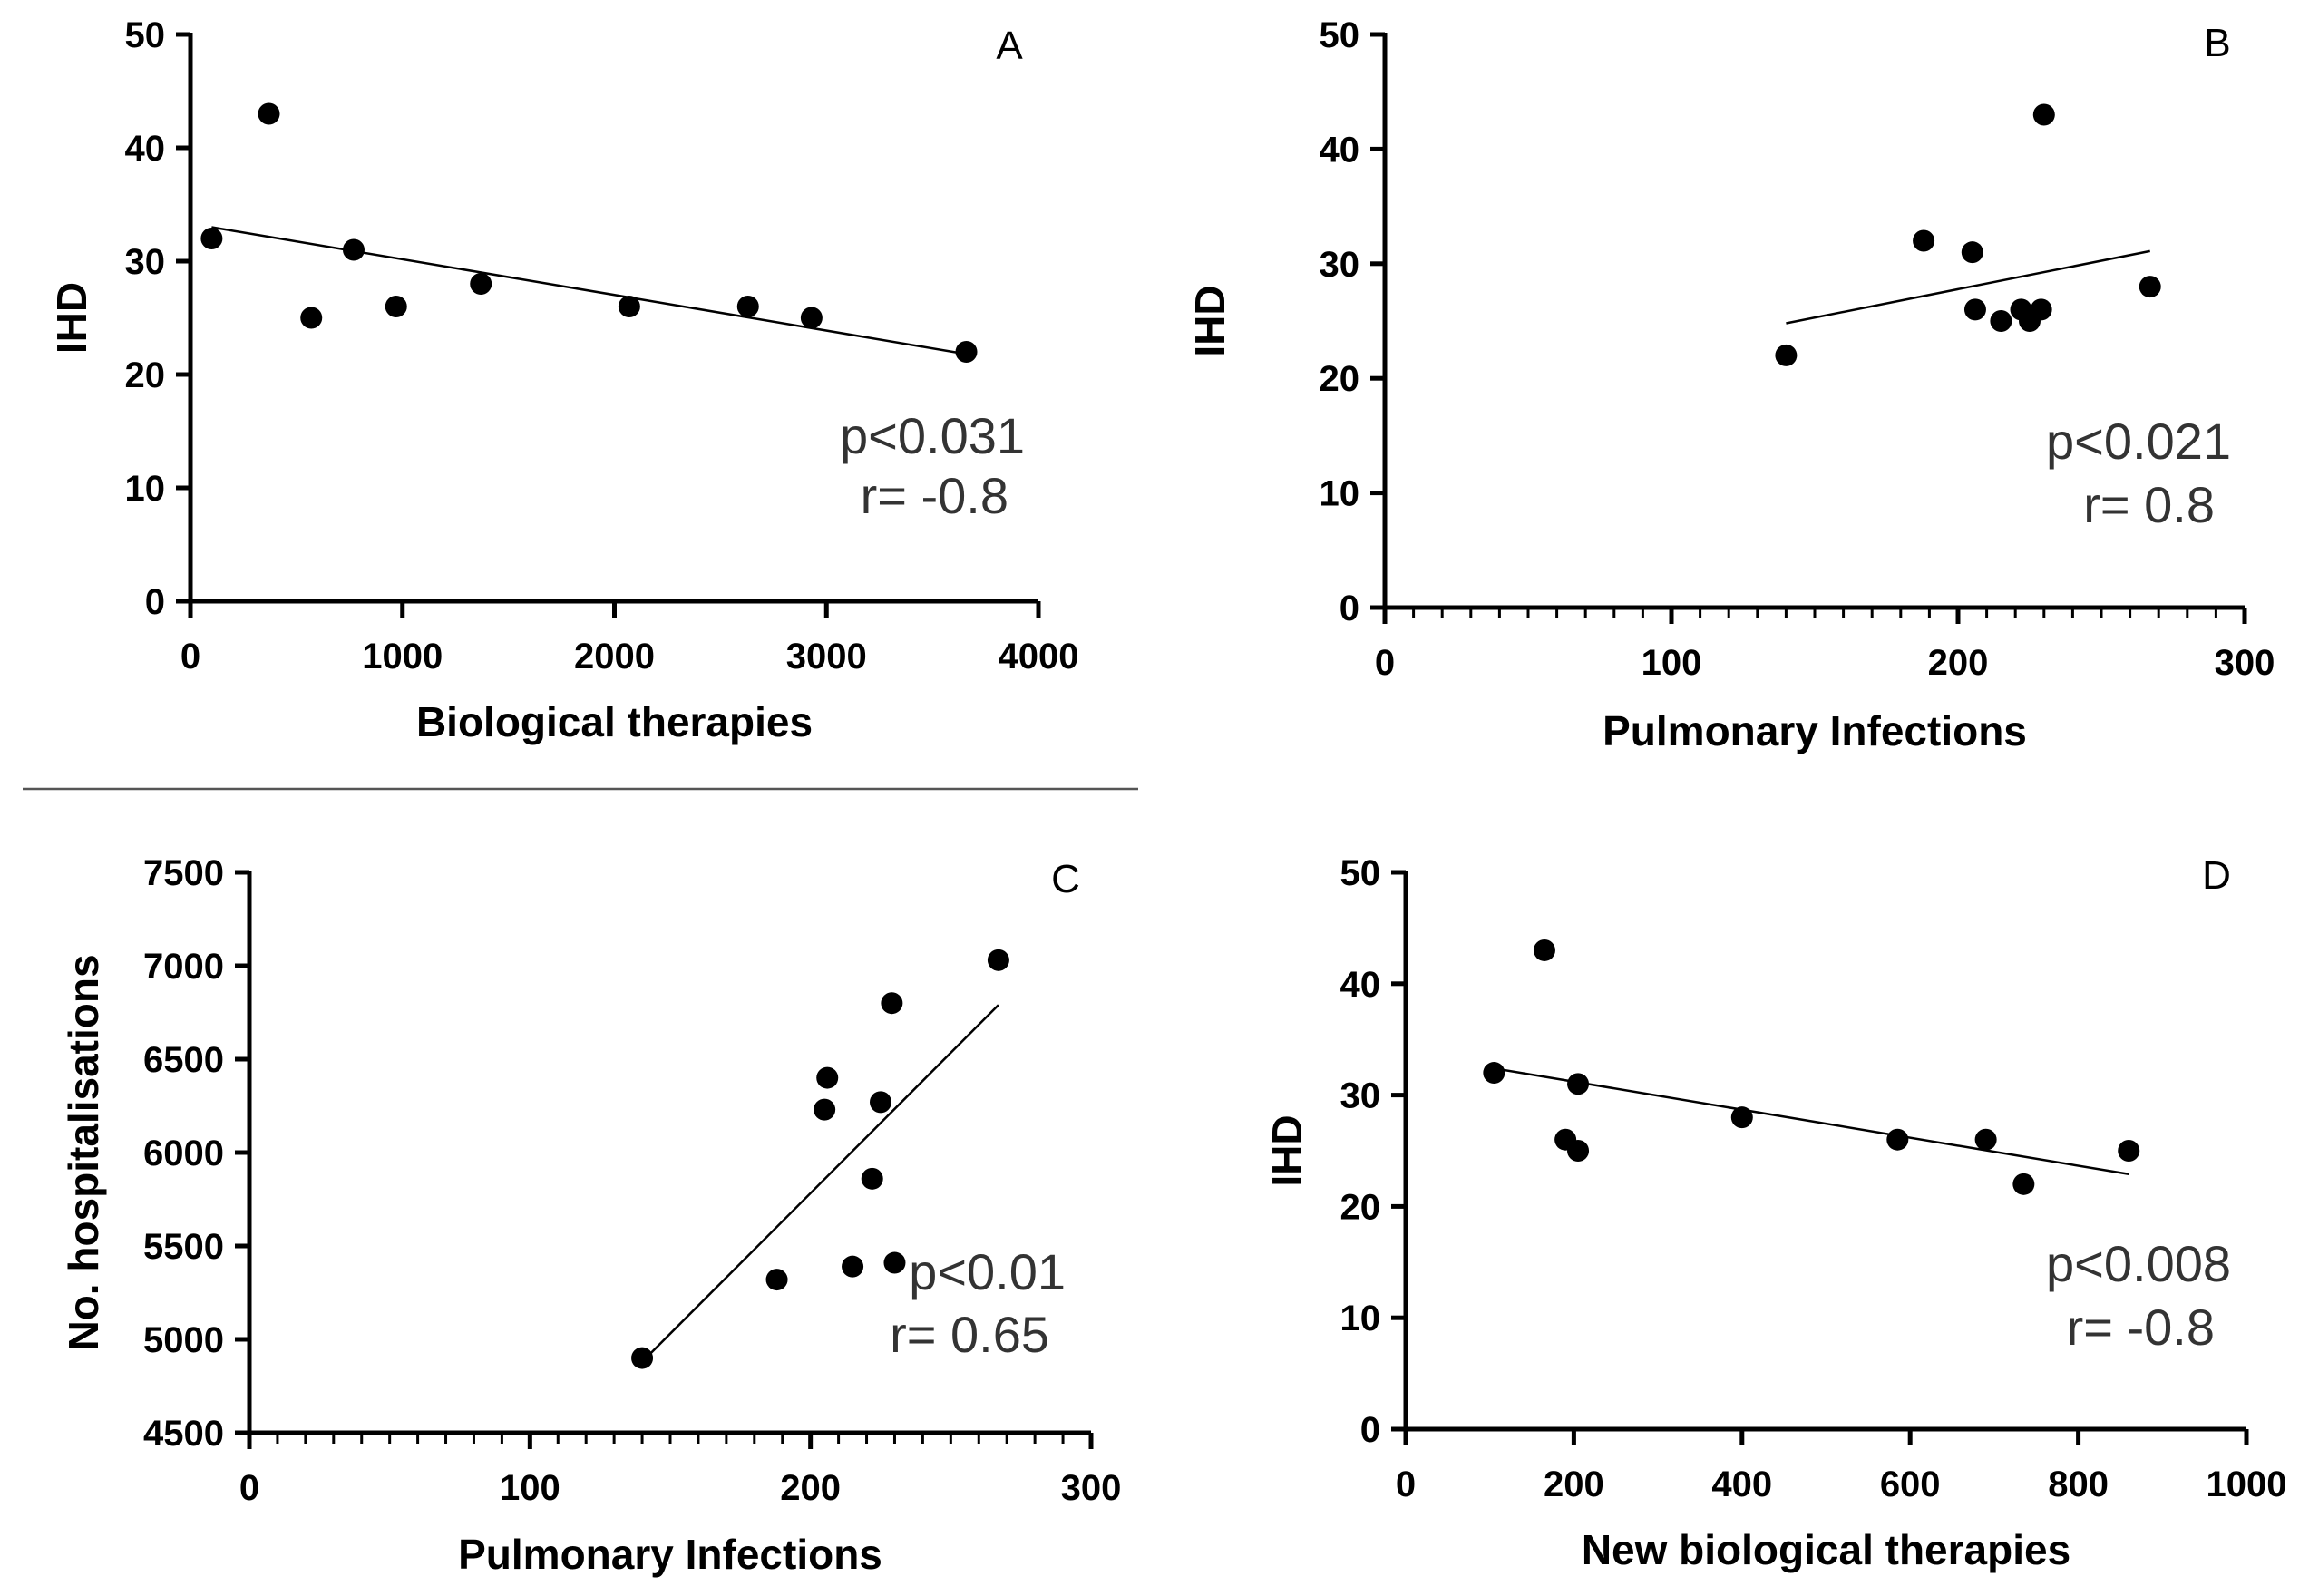 The width and height of the screenshot is (2309, 1596). I want to click on panel-d-x-tick-label: 1000, so click(2247, 1484).